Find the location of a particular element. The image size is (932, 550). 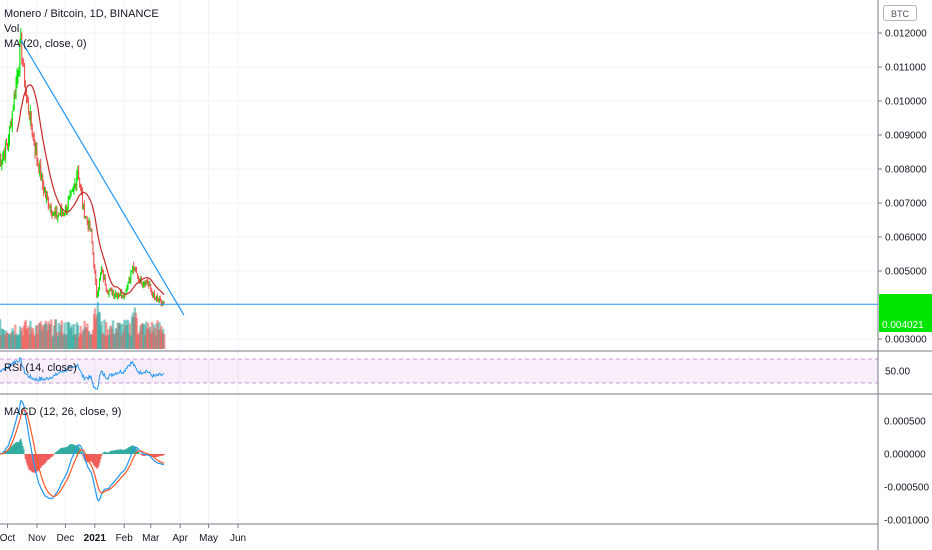

date-tick-label: May is located at coordinates (208, 538).